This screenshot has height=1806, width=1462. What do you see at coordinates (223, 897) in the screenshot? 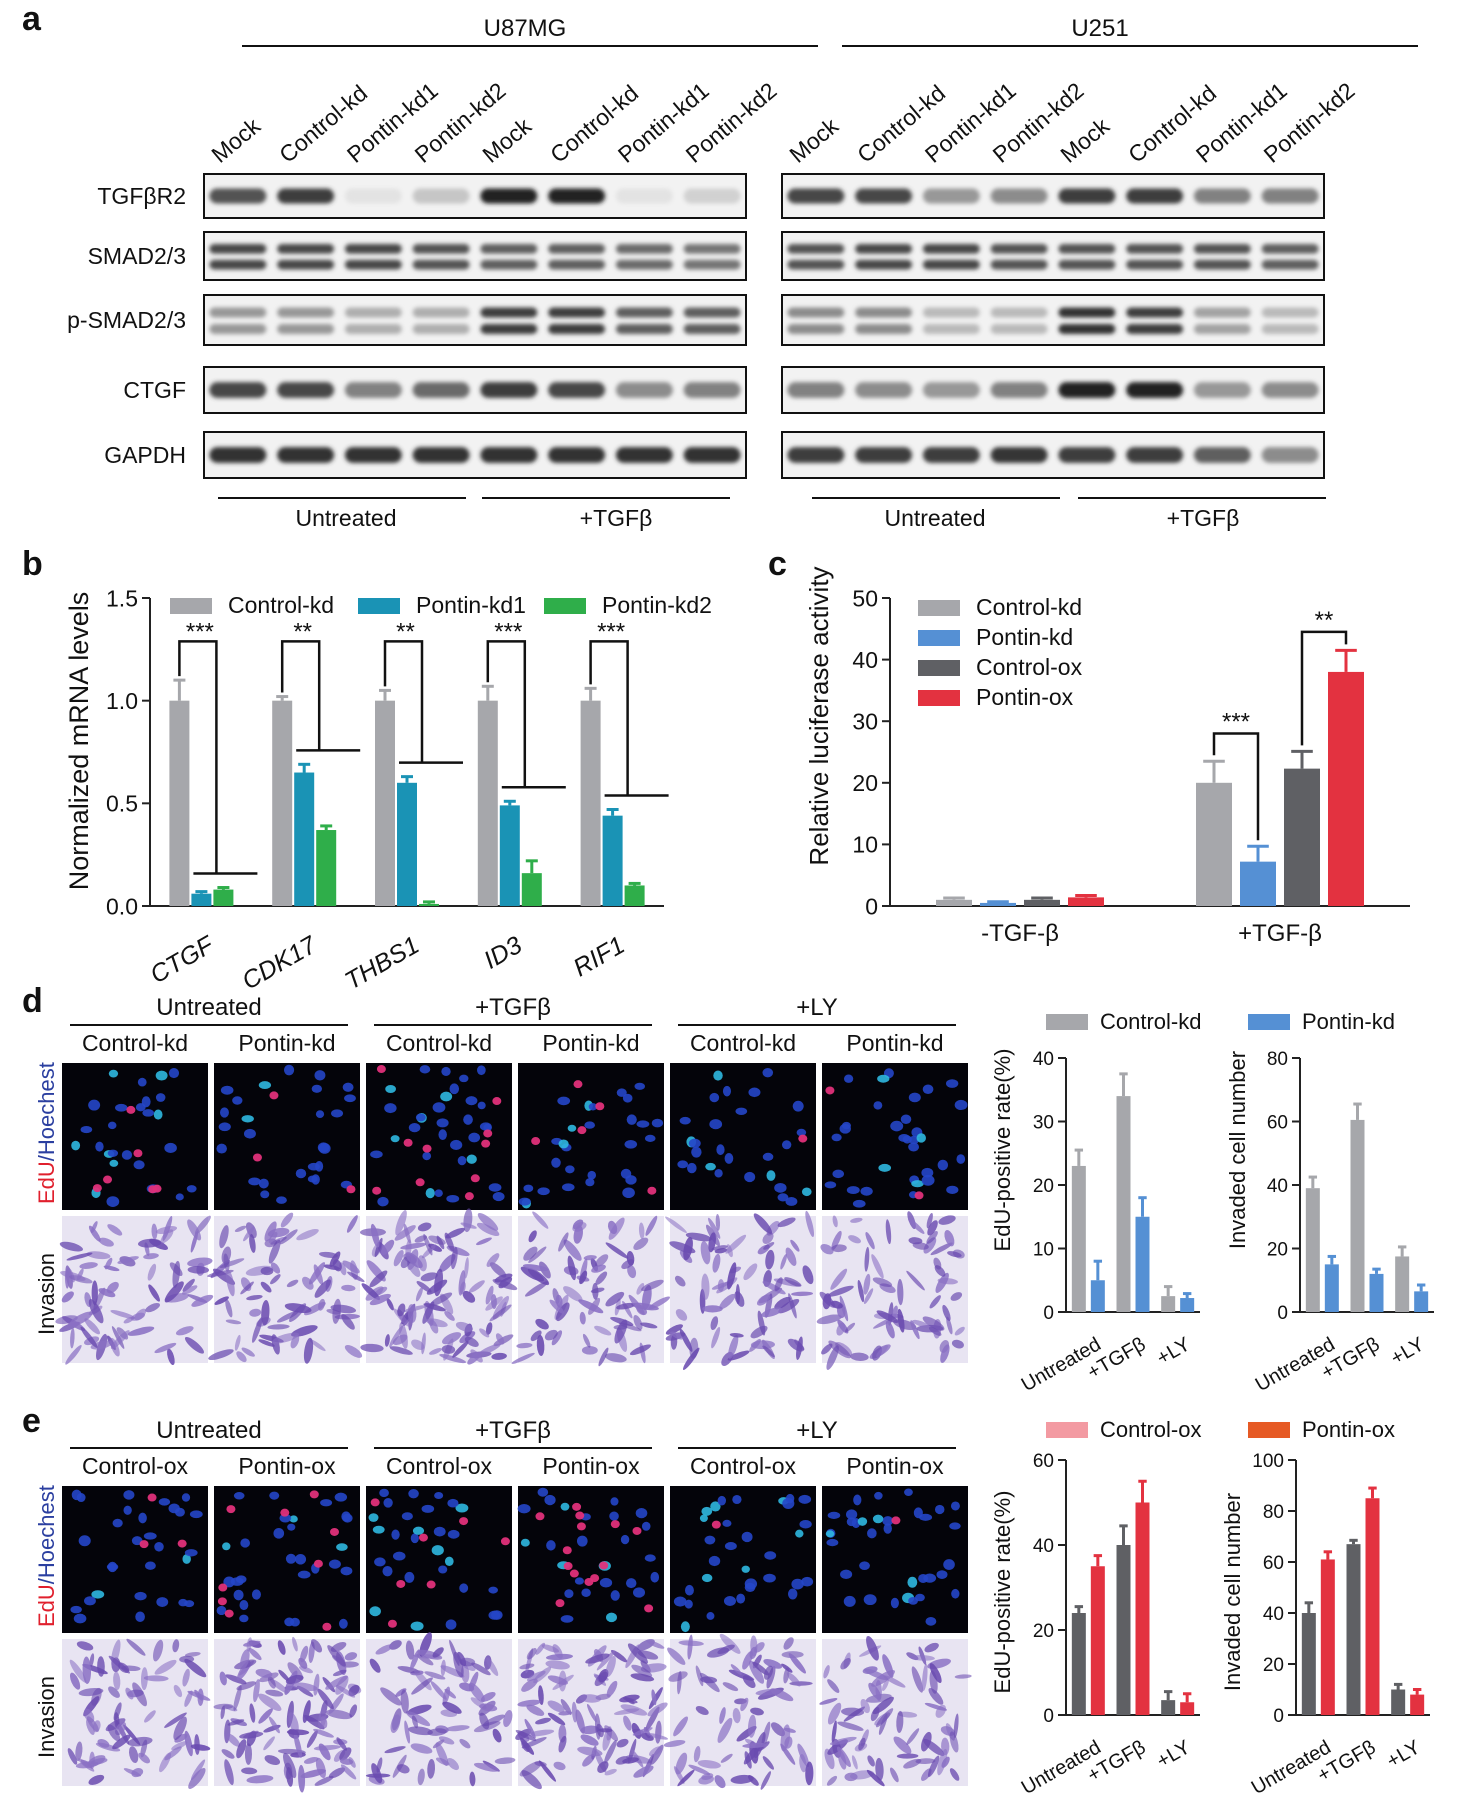
I see `bar-pontin-kd2` at bounding box center [223, 897].